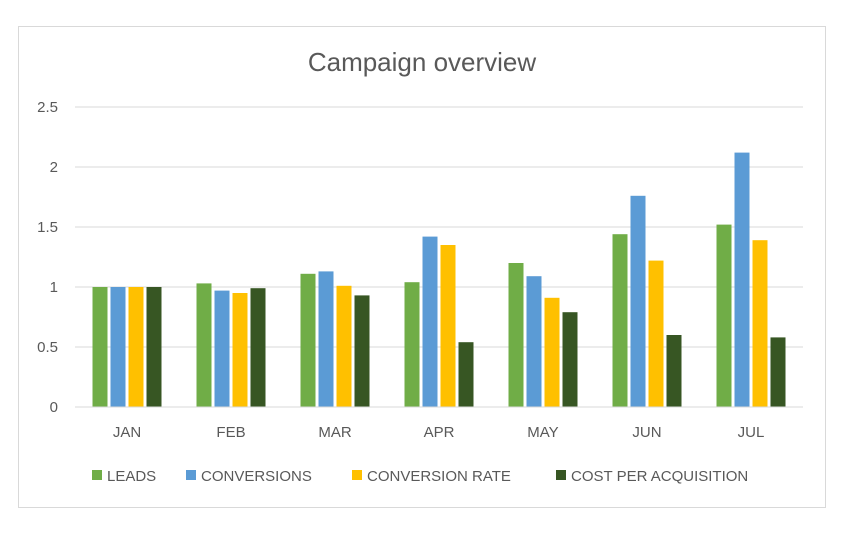 The image size is (845, 535). I want to click on bar-cost-per-acquisition-jan, so click(154, 347).